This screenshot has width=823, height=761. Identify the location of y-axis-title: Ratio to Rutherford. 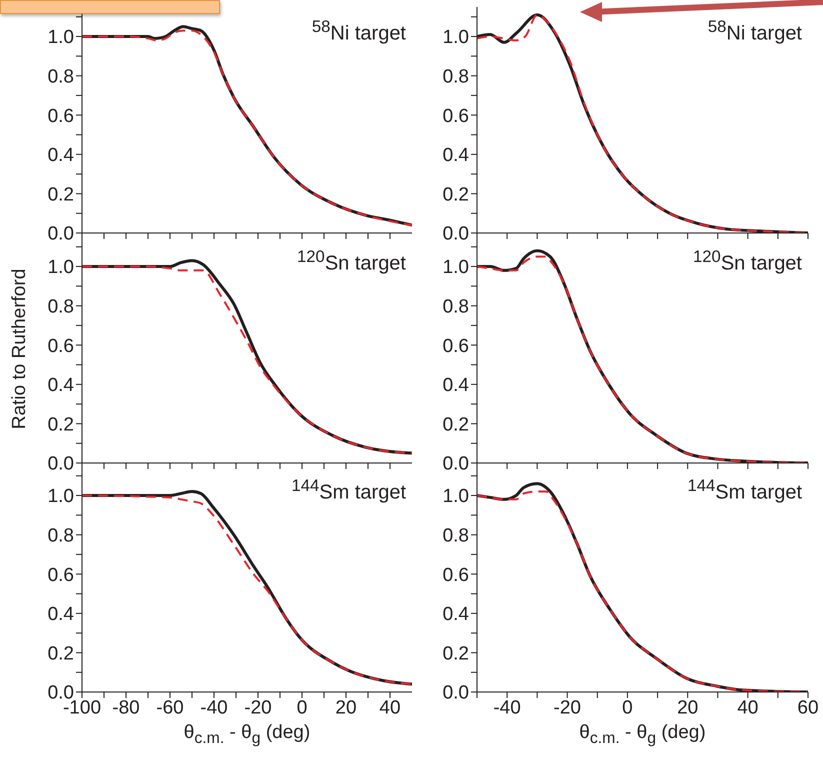
(20, 350).